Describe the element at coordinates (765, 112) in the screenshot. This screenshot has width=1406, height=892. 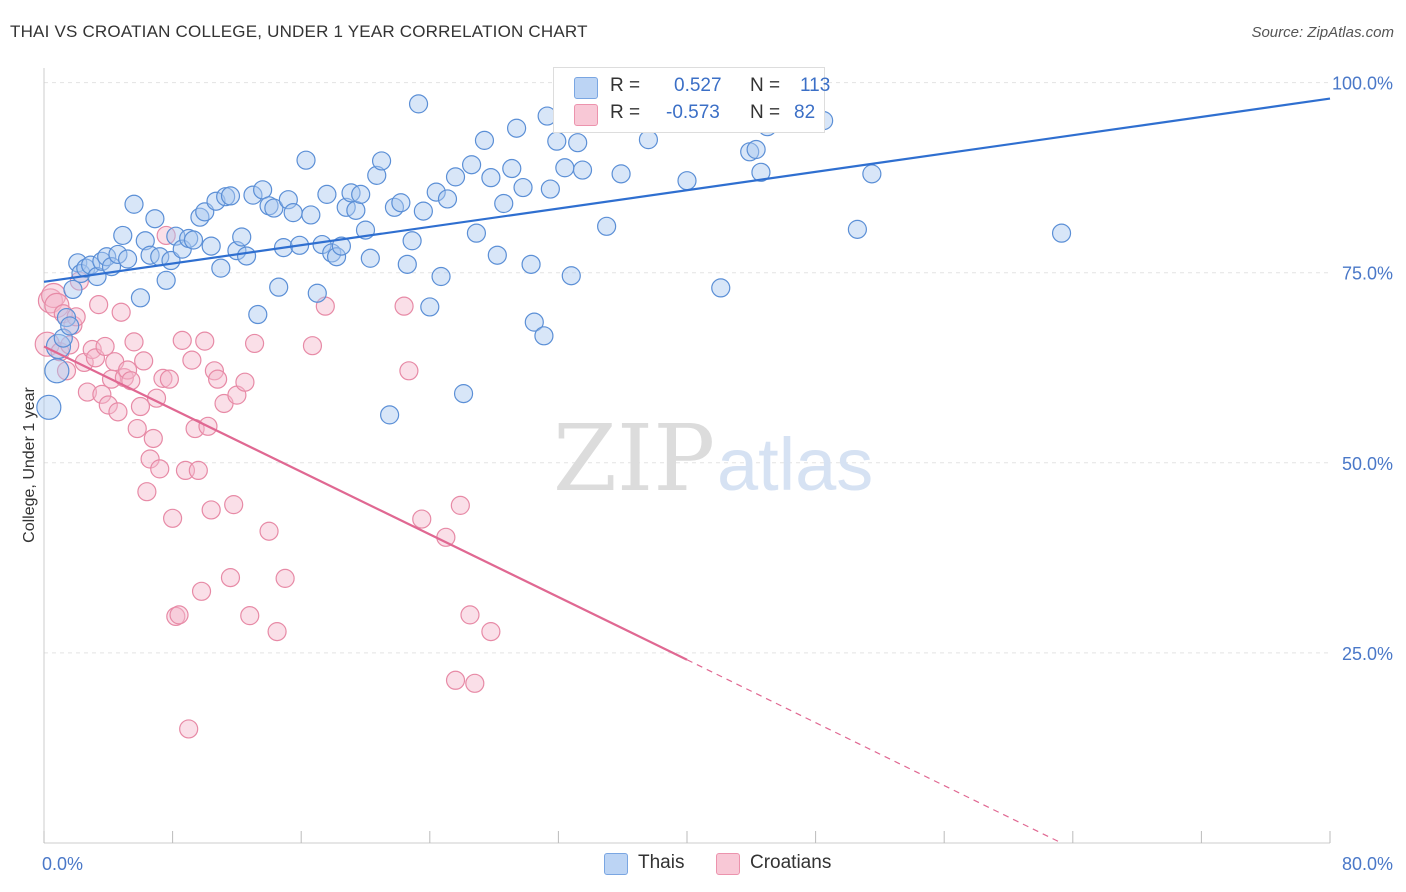
I see `n-label: N =` at that location.